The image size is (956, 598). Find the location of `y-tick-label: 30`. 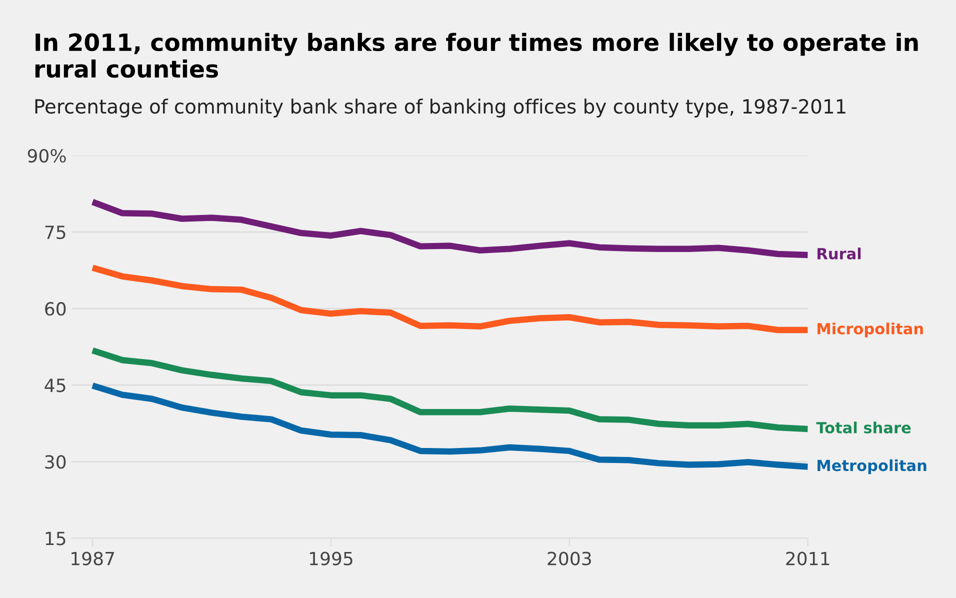

y-tick-label: 30 is located at coordinates (55, 462).